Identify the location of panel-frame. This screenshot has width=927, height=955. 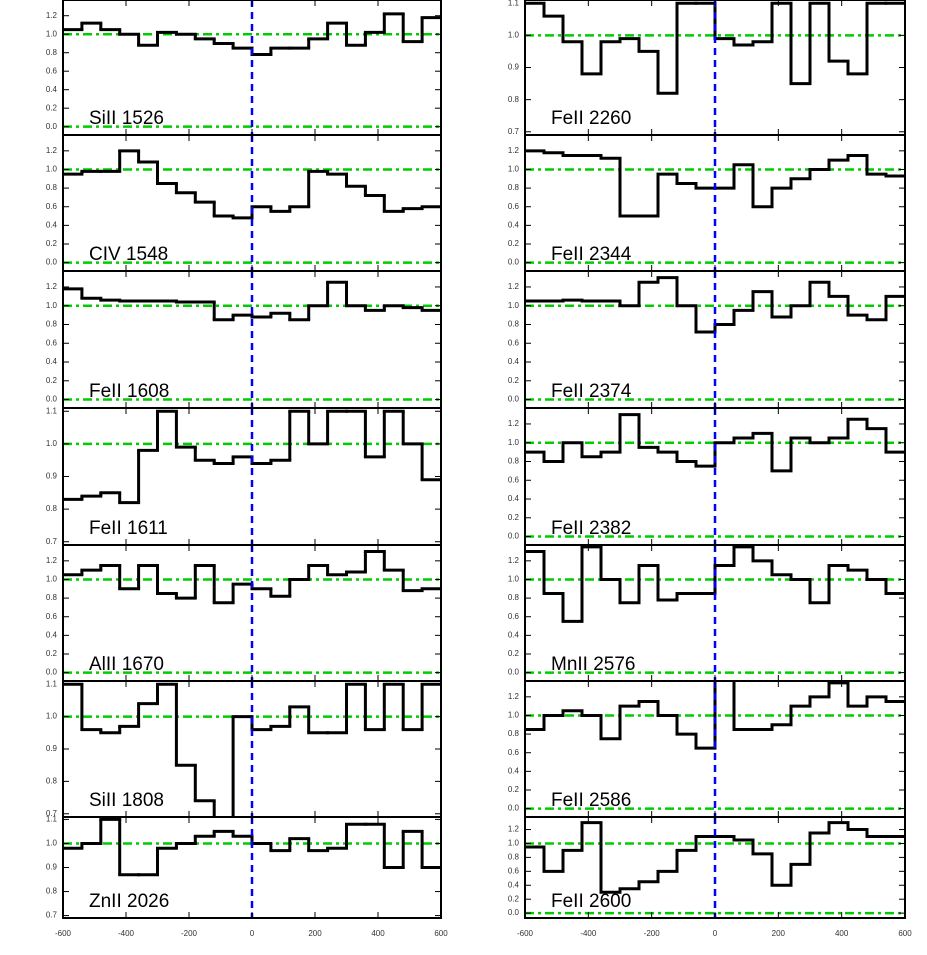
(252, 867).